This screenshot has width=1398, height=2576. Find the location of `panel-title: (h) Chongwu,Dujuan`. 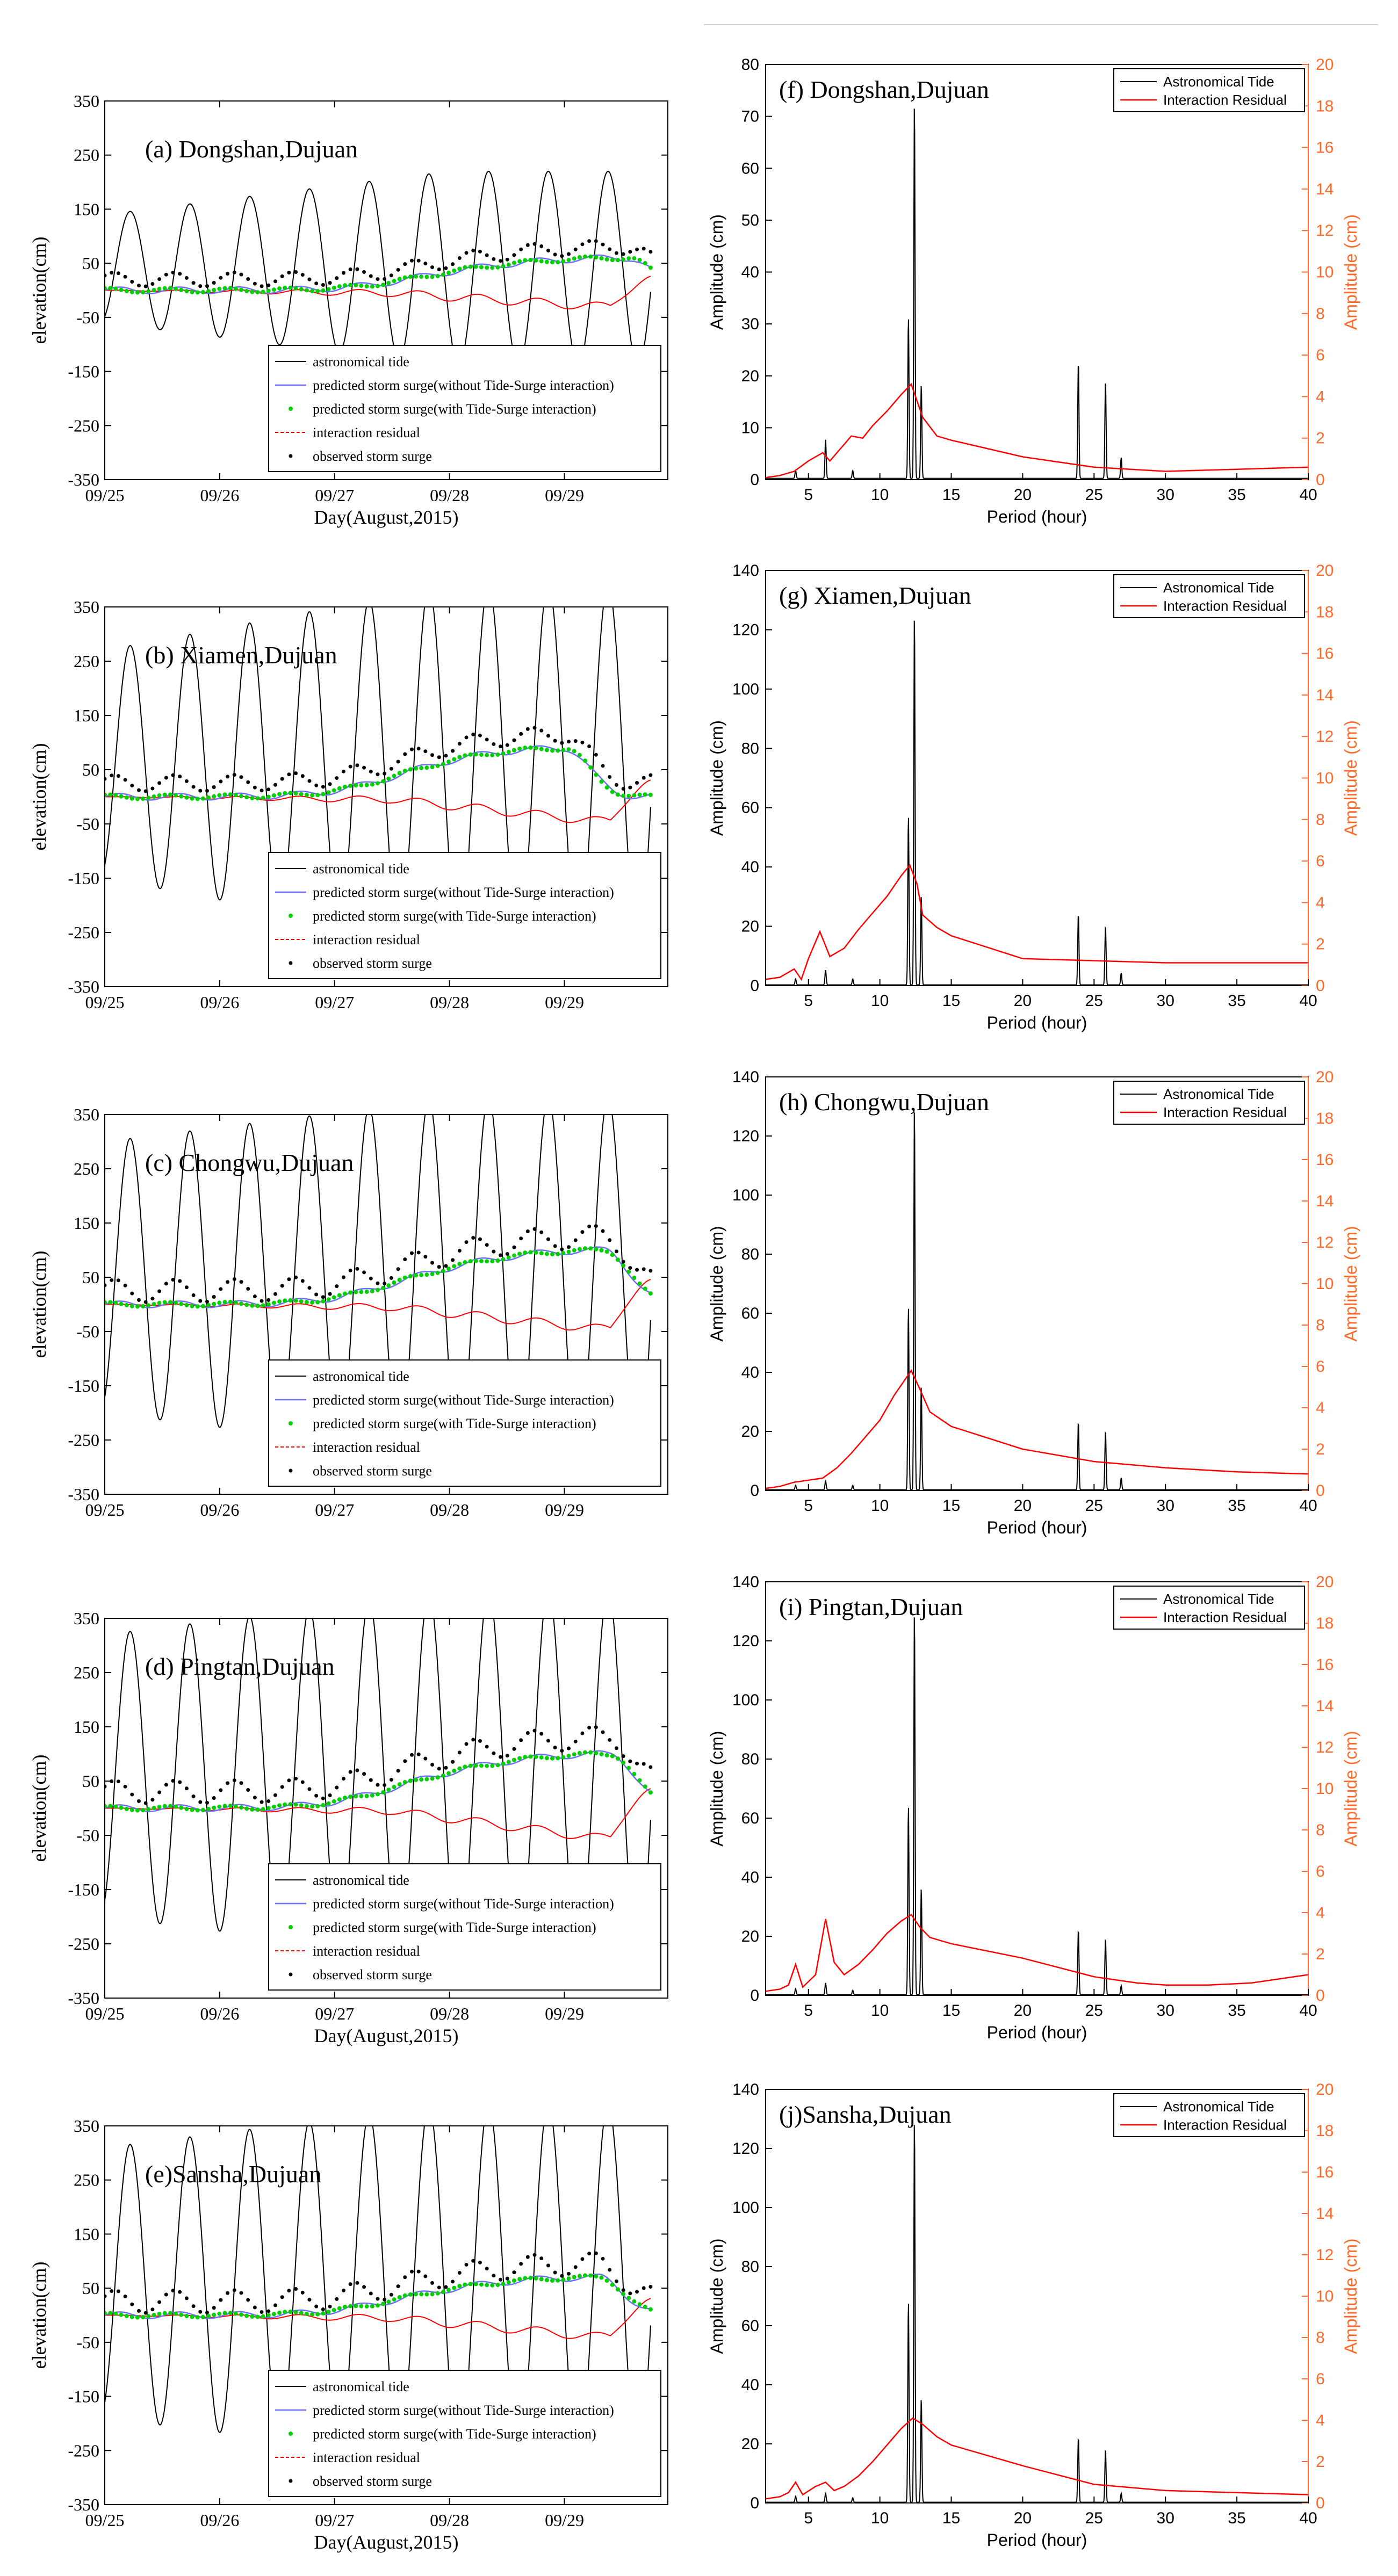

panel-title: (h) Chongwu,Dujuan is located at coordinates (884, 1102).